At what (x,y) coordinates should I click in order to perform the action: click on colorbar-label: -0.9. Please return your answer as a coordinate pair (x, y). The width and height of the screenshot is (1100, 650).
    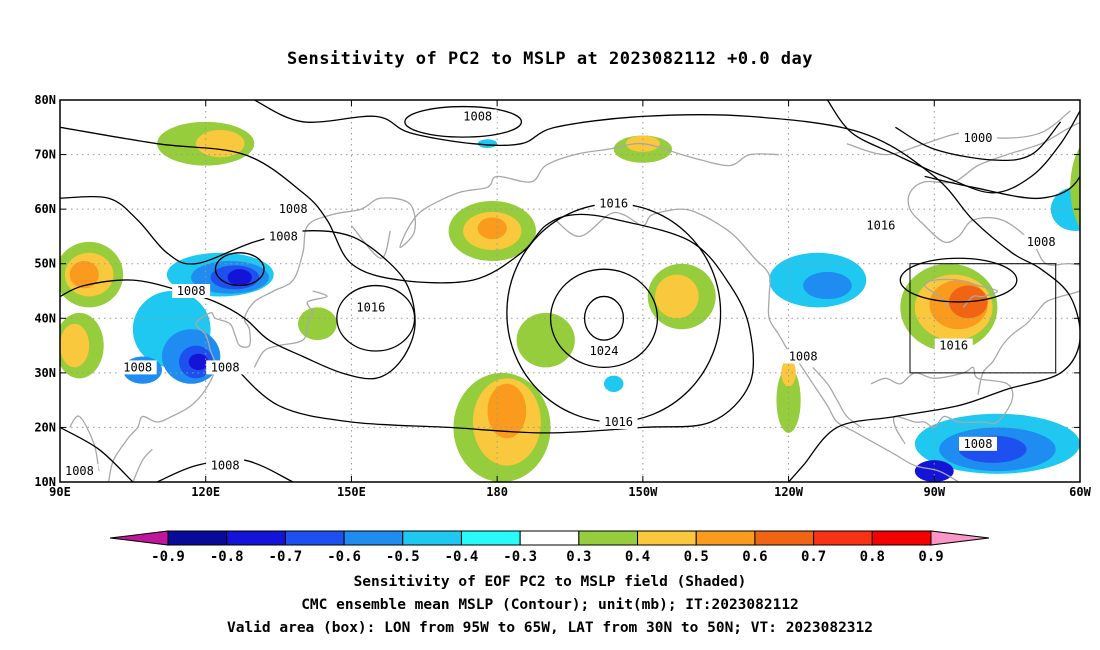
    Looking at the image, I should click on (168, 557).